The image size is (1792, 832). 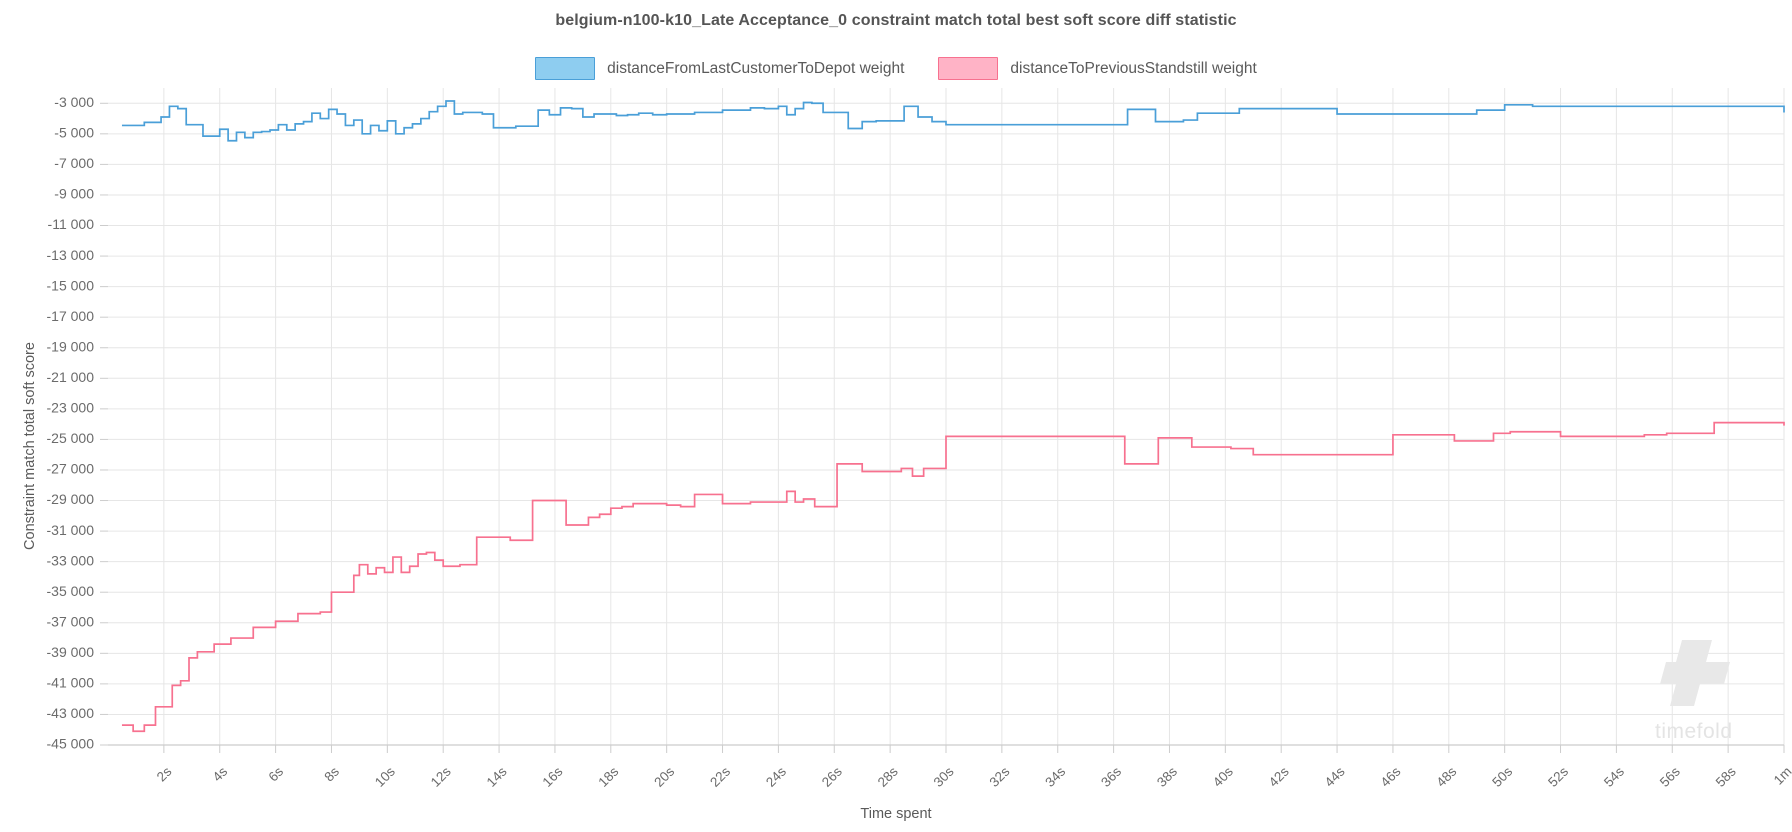 I want to click on x-tick-label: 36s, so click(x=1111, y=777).